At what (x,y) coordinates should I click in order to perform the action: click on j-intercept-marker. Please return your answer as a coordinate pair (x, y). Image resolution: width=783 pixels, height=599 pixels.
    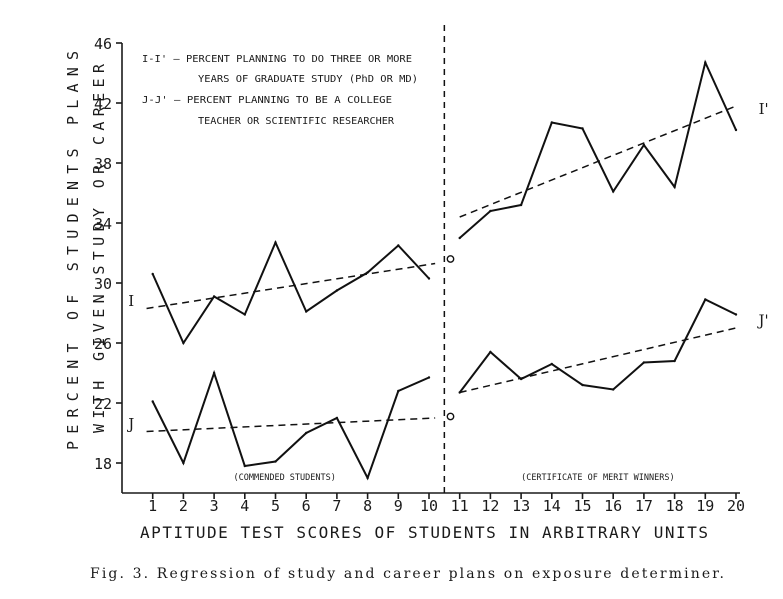
    Looking at the image, I should click on (450, 416).